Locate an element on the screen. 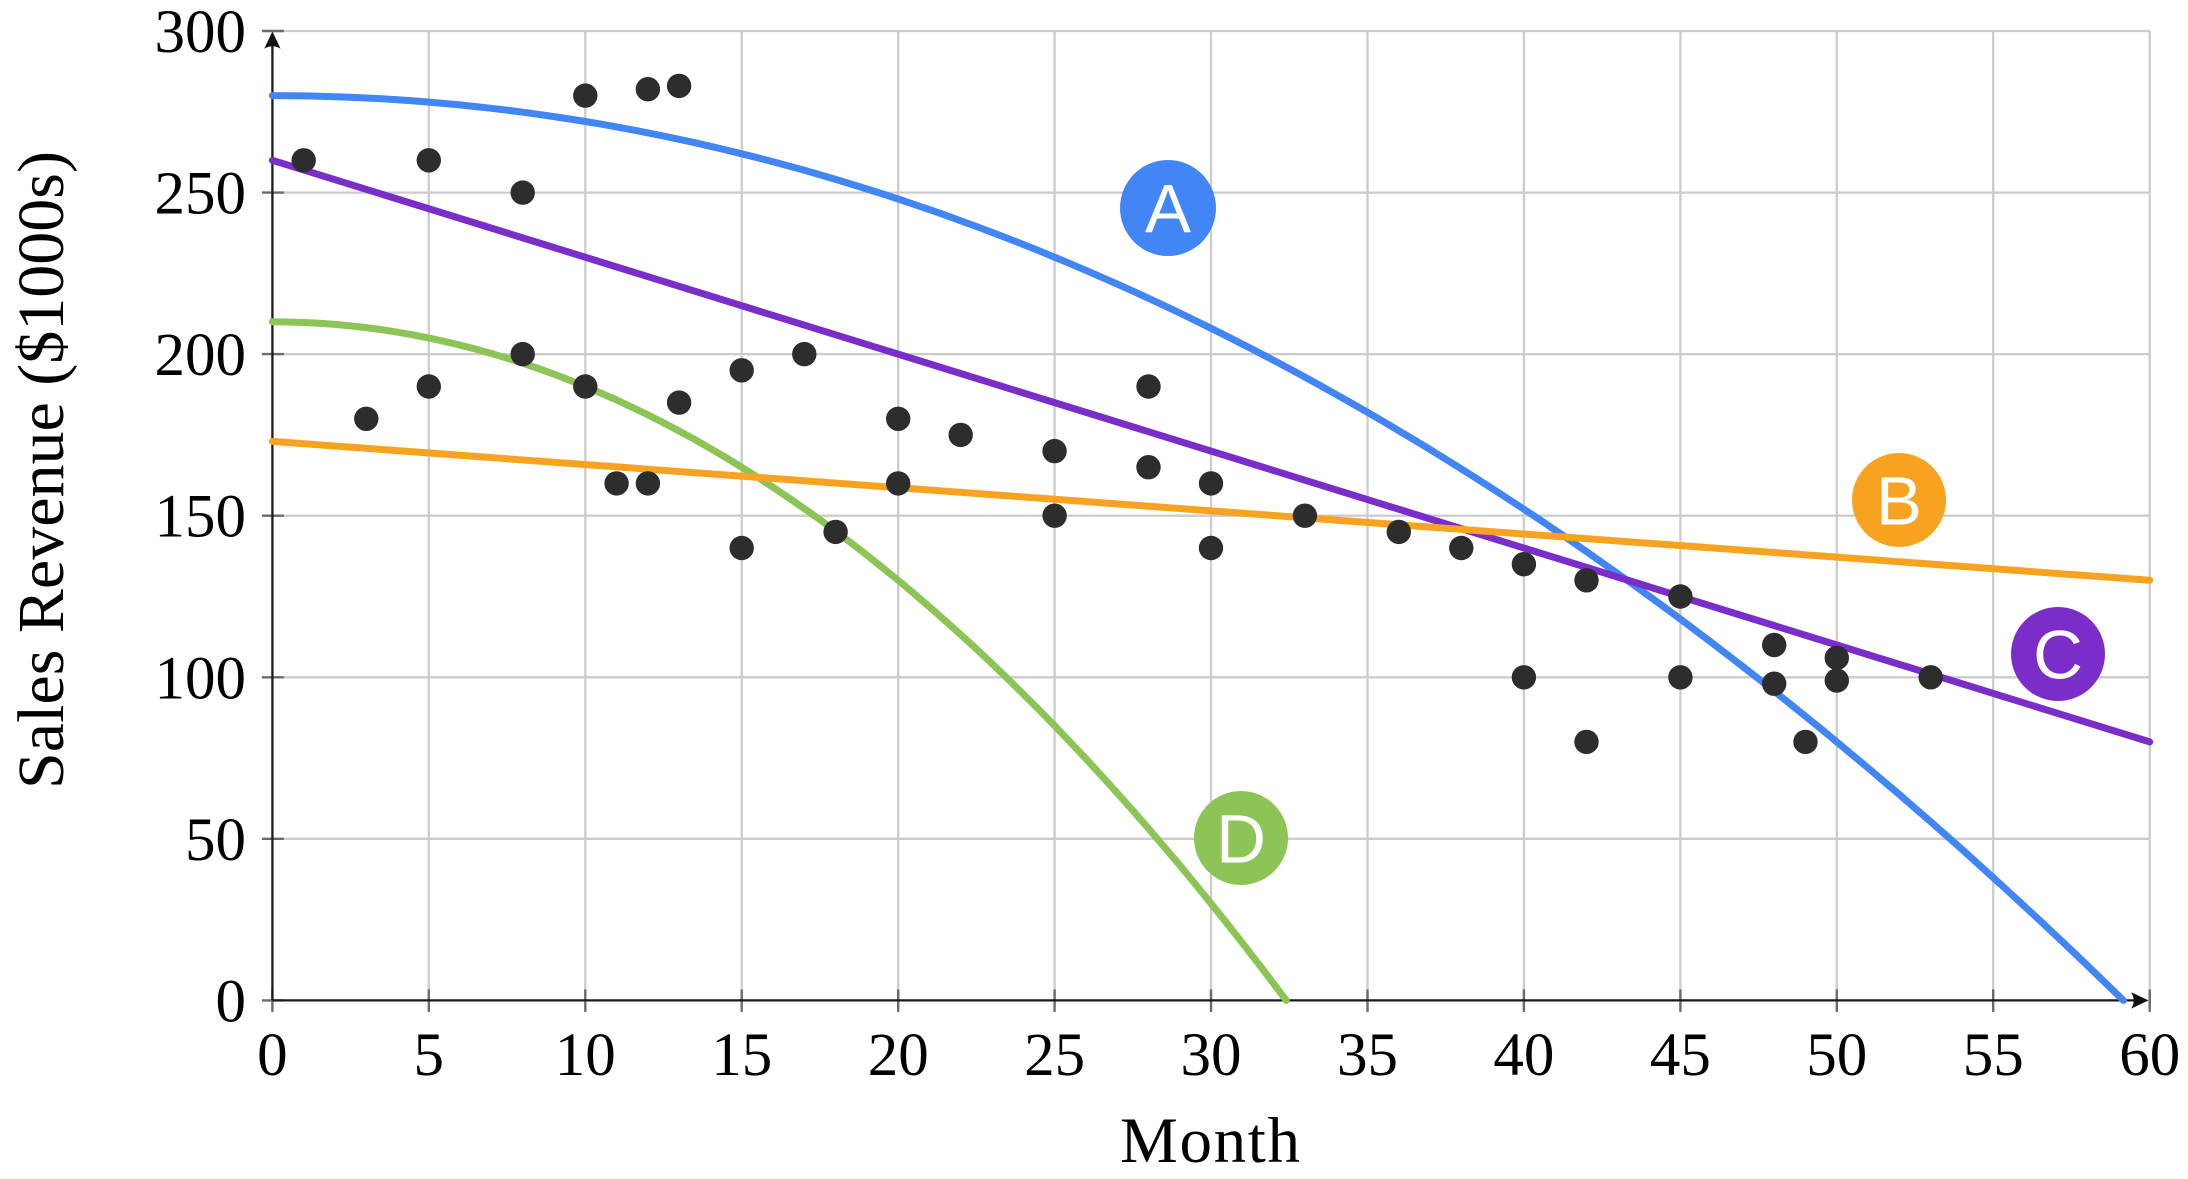 The width and height of the screenshot is (2188, 1179). svg-text: 30 is located at coordinates (1211, 1055).